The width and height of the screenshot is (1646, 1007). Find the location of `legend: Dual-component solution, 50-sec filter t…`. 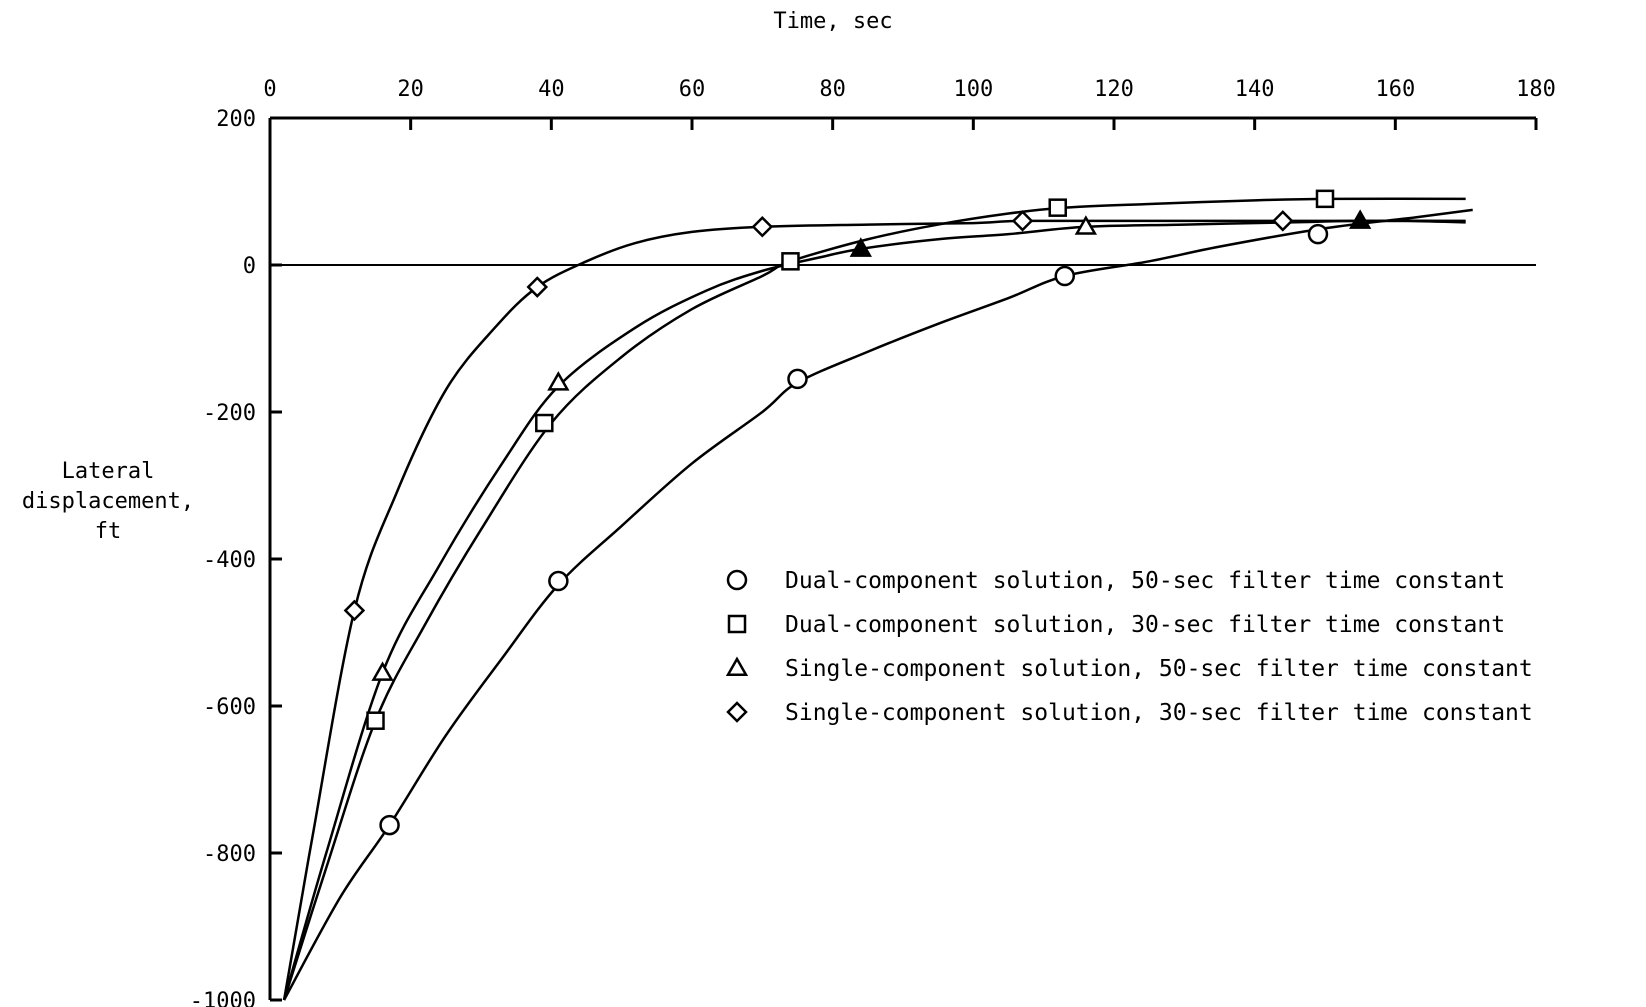

legend: Dual-component solution, 50-sec filter t… is located at coordinates (1129, 647).